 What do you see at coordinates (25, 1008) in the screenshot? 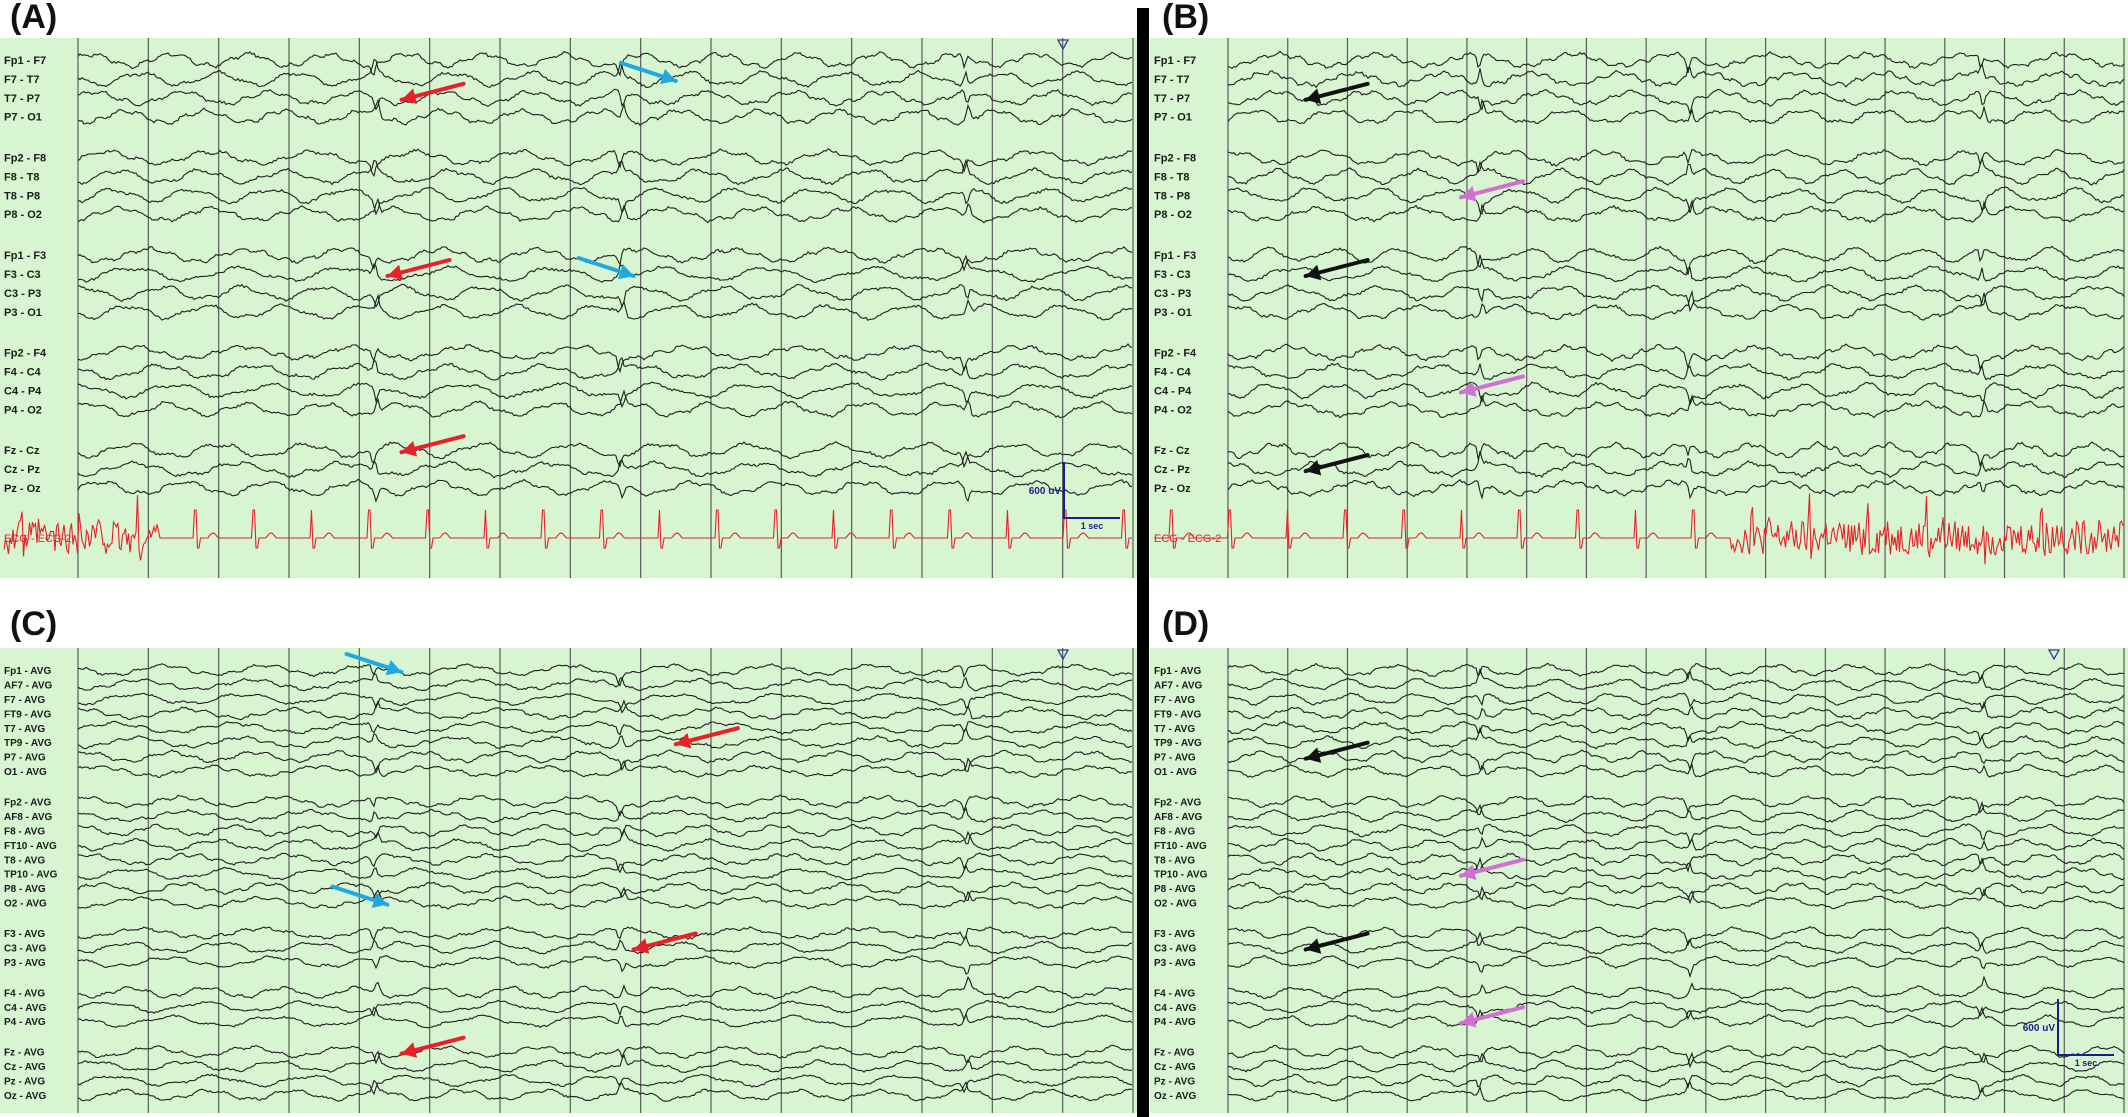
I see `channel-label: C4 - AVG` at bounding box center [25, 1008].